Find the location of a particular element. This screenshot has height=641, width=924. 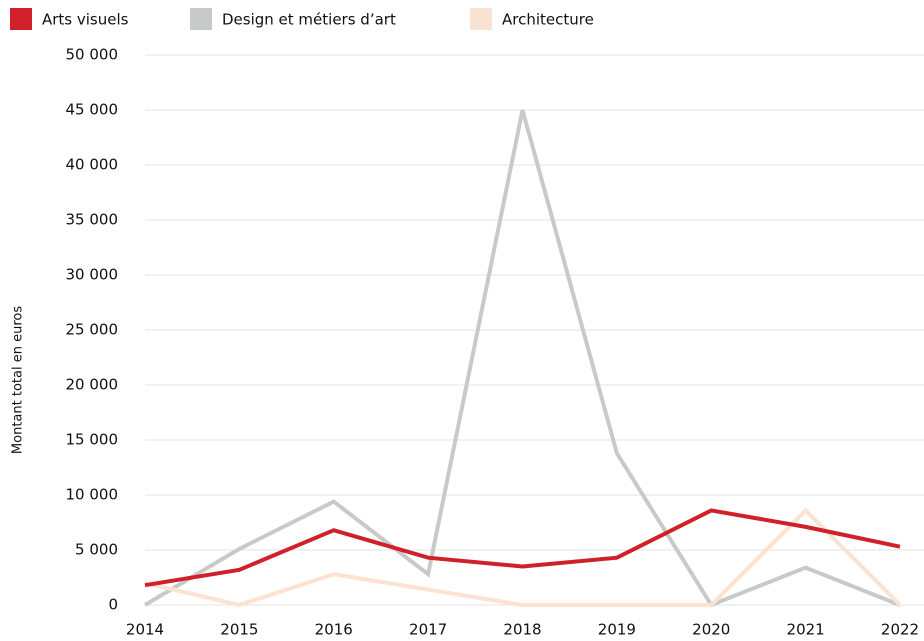

legend-label: Design et métiers d’art is located at coordinates (309, 20).